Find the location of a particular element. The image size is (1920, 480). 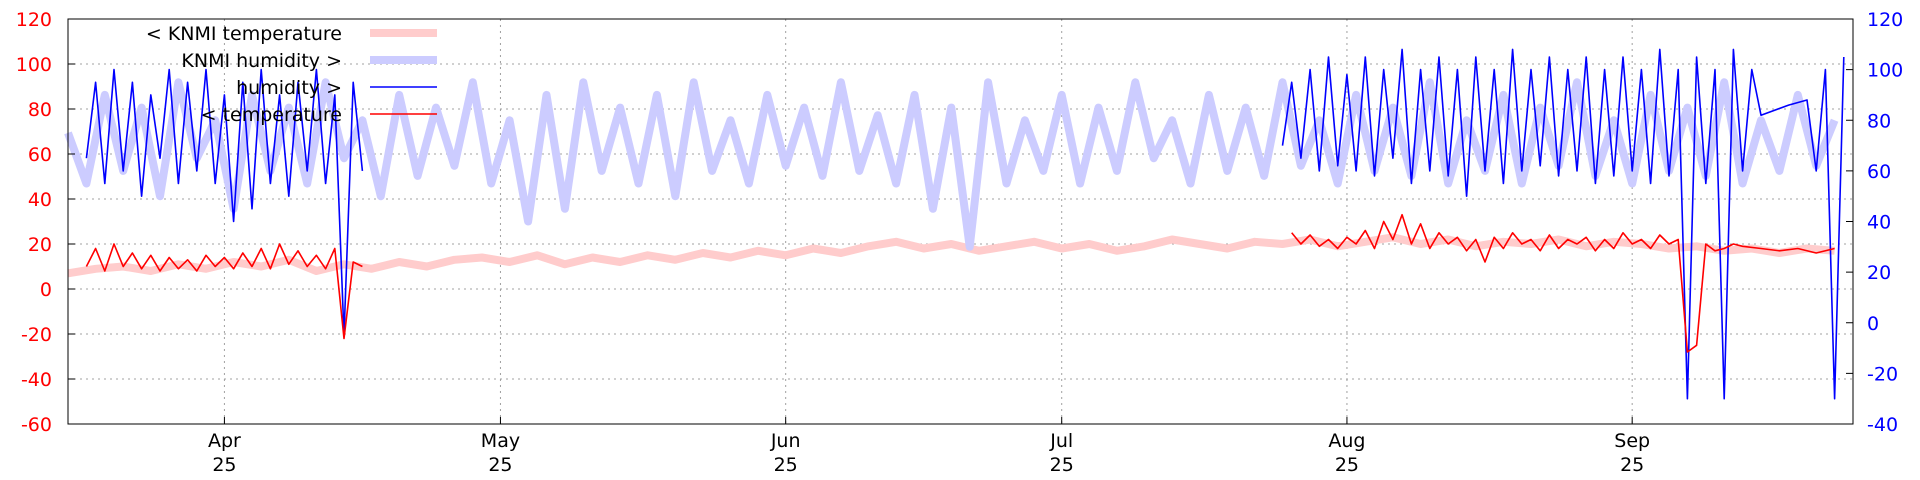

x-tick-month: Jun is located at coordinates (785, 441).